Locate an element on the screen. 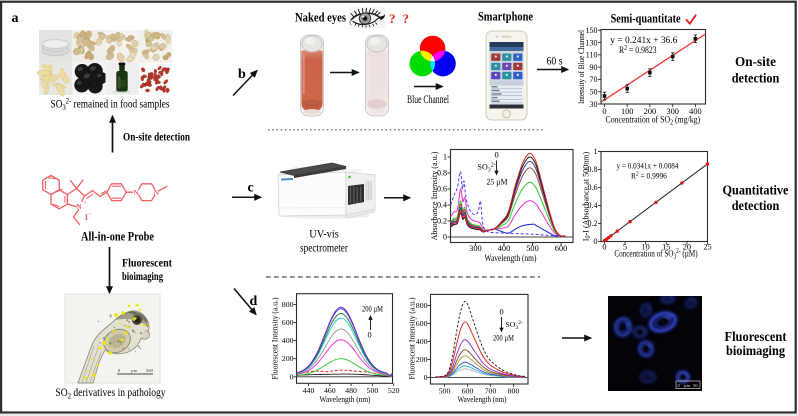  svg-text: 60 s is located at coordinates (555, 61).